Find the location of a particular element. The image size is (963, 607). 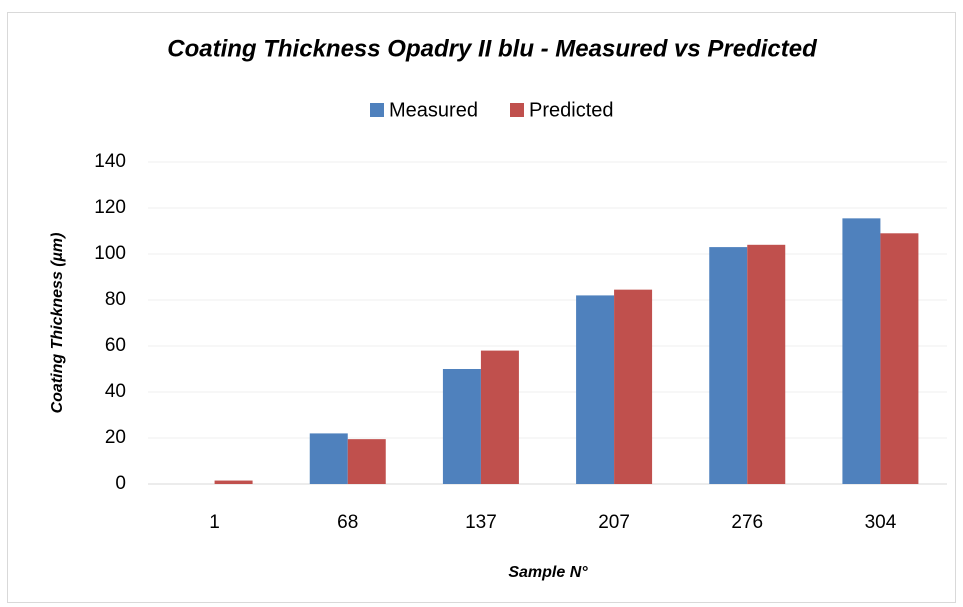

x-tick-label: 276 is located at coordinates (747, 522).